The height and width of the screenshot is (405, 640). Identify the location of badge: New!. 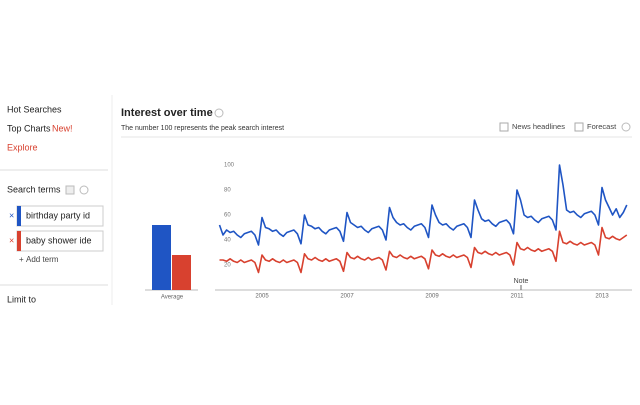
(62, 128).